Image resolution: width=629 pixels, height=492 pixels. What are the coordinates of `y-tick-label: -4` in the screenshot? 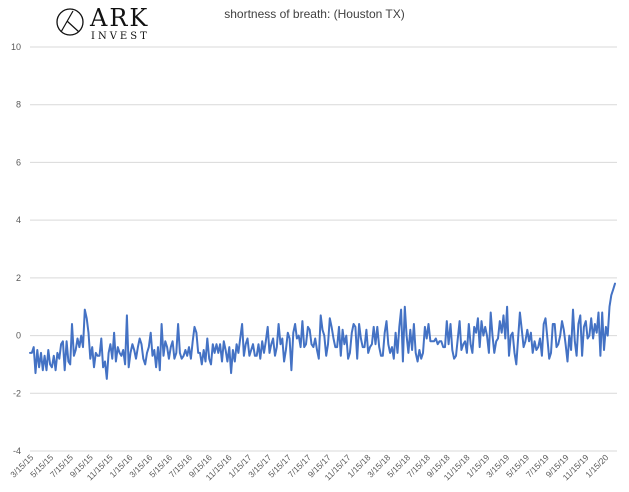 It's located at (17, 451).